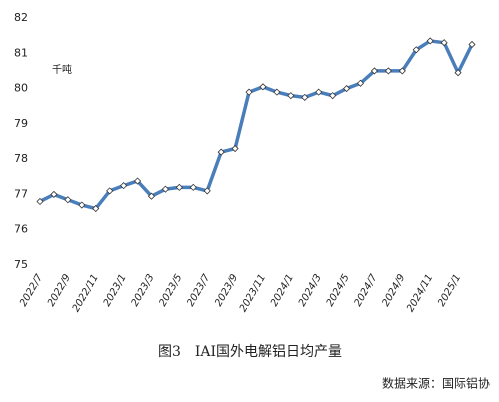  What do you see at coordinates (21, 17) in the screenshot?
I see `y-tick-label: 82` at bounding box center [21, 17].